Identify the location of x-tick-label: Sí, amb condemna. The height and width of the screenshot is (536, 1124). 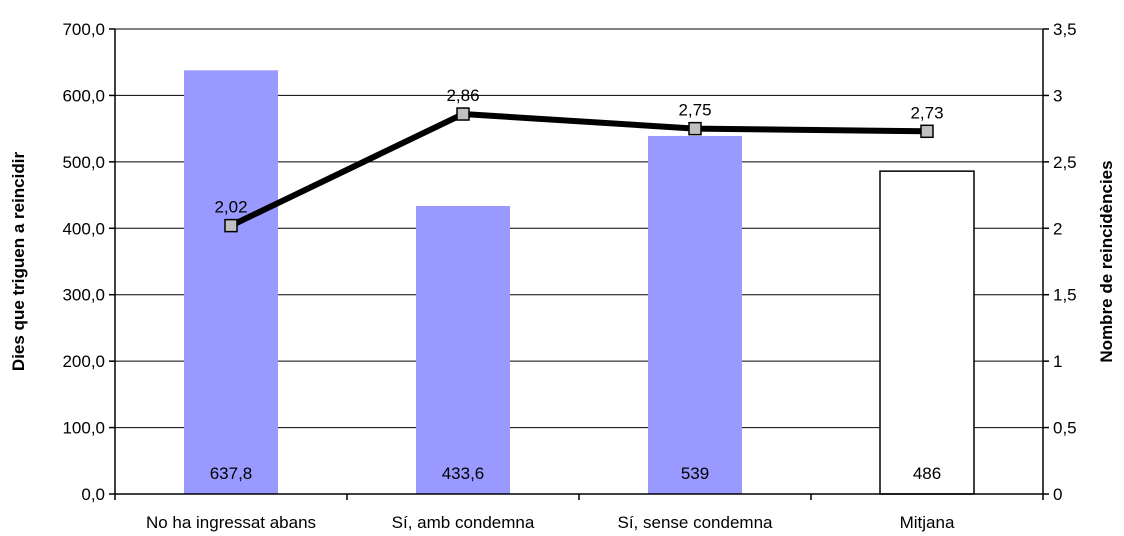
(463, 522).